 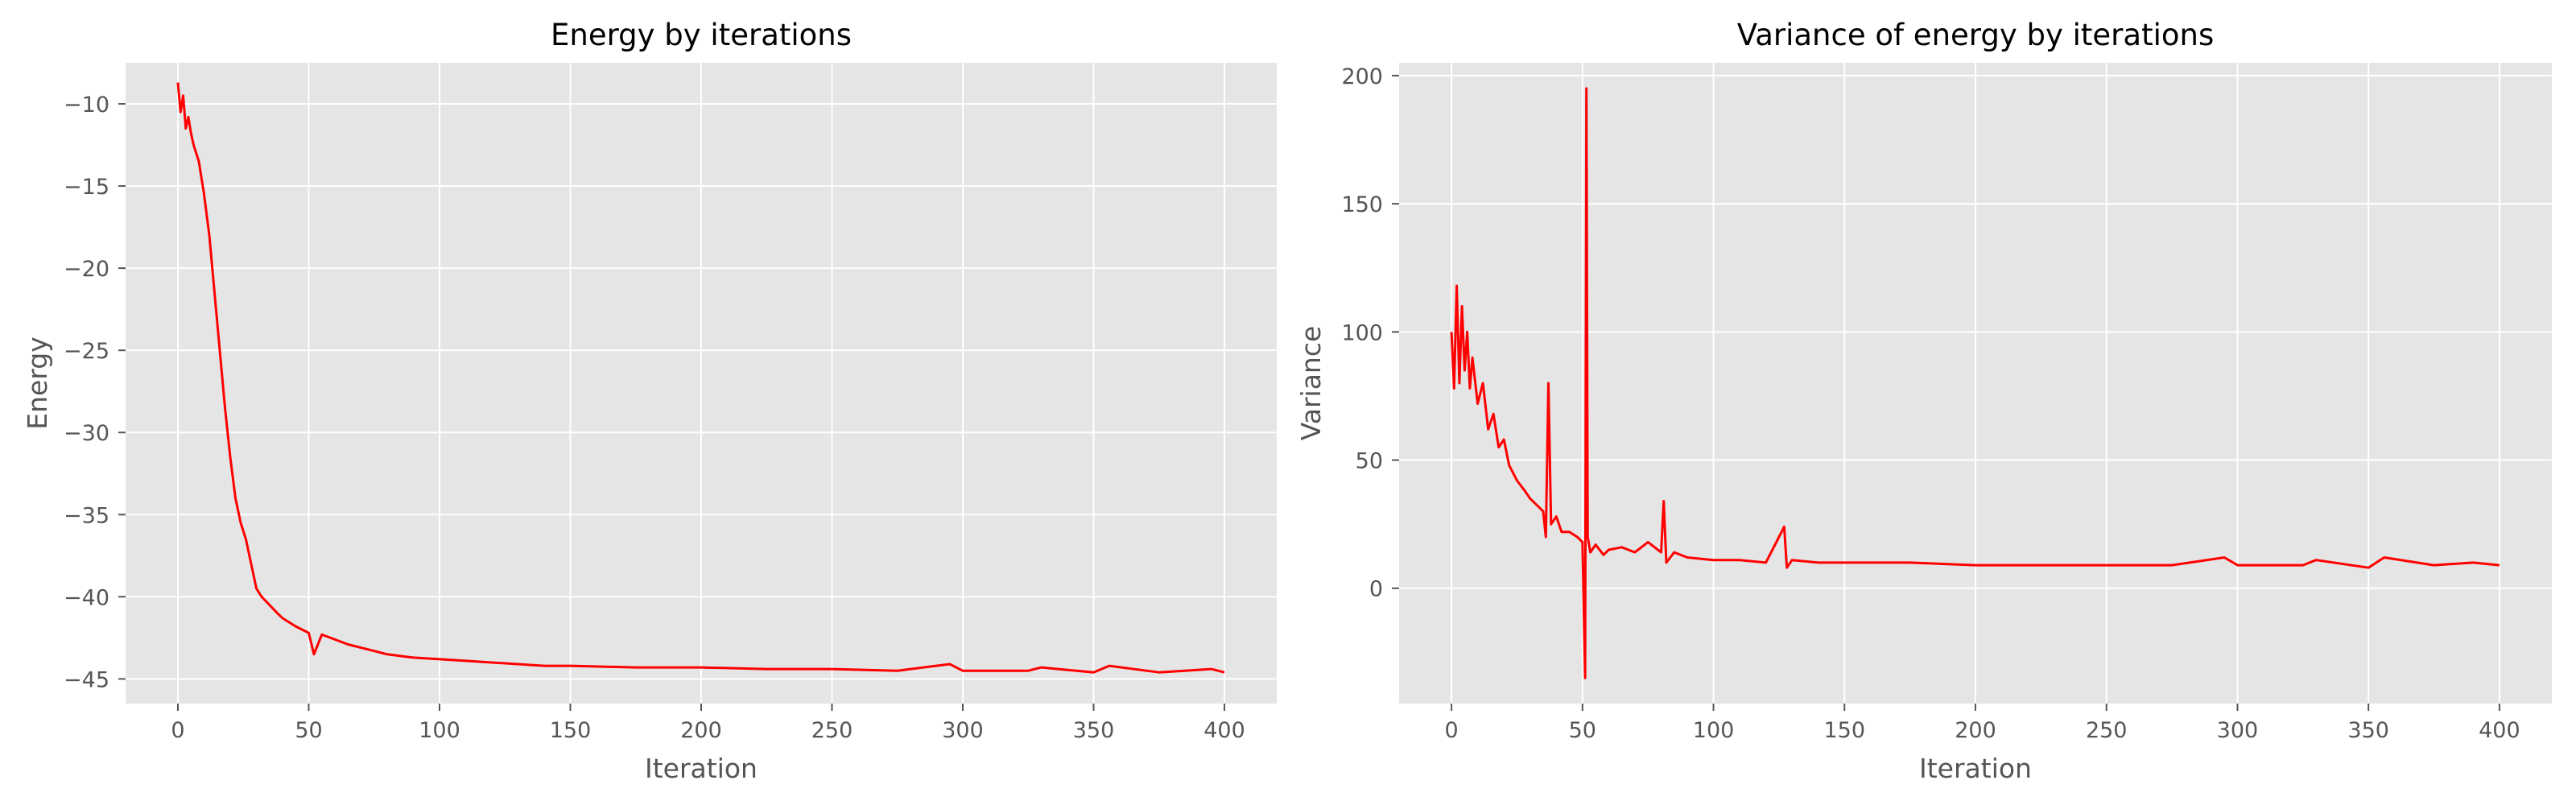 I want to click on y-tick-label: −10, so click(x=86, y=106).